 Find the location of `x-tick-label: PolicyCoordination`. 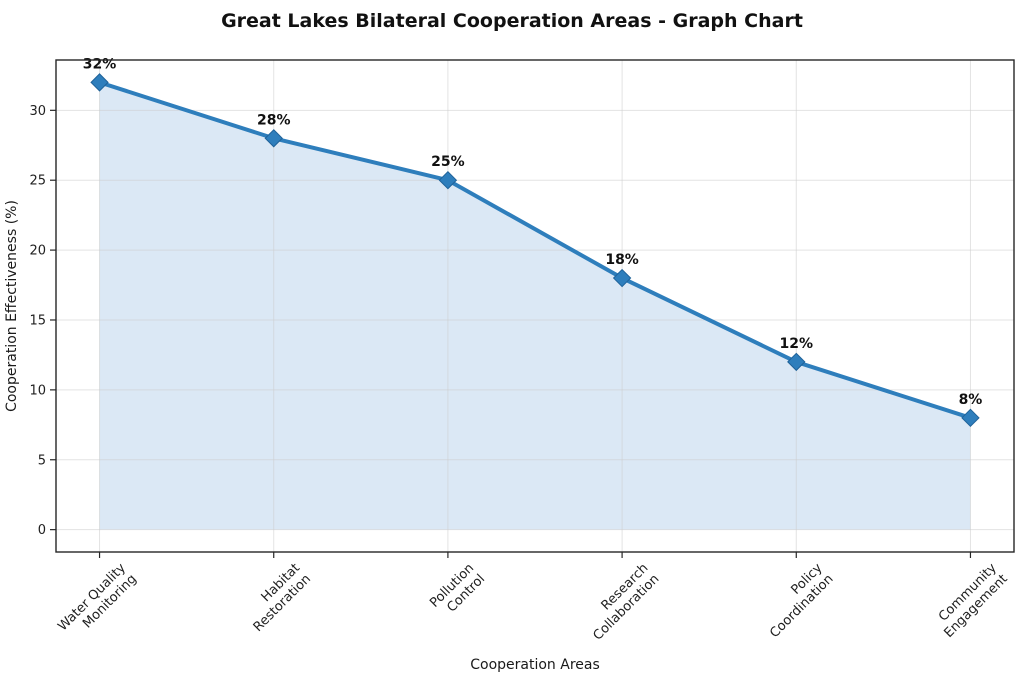

x-tick-label: PolicyCoordination is located at coordinates (796, 600).